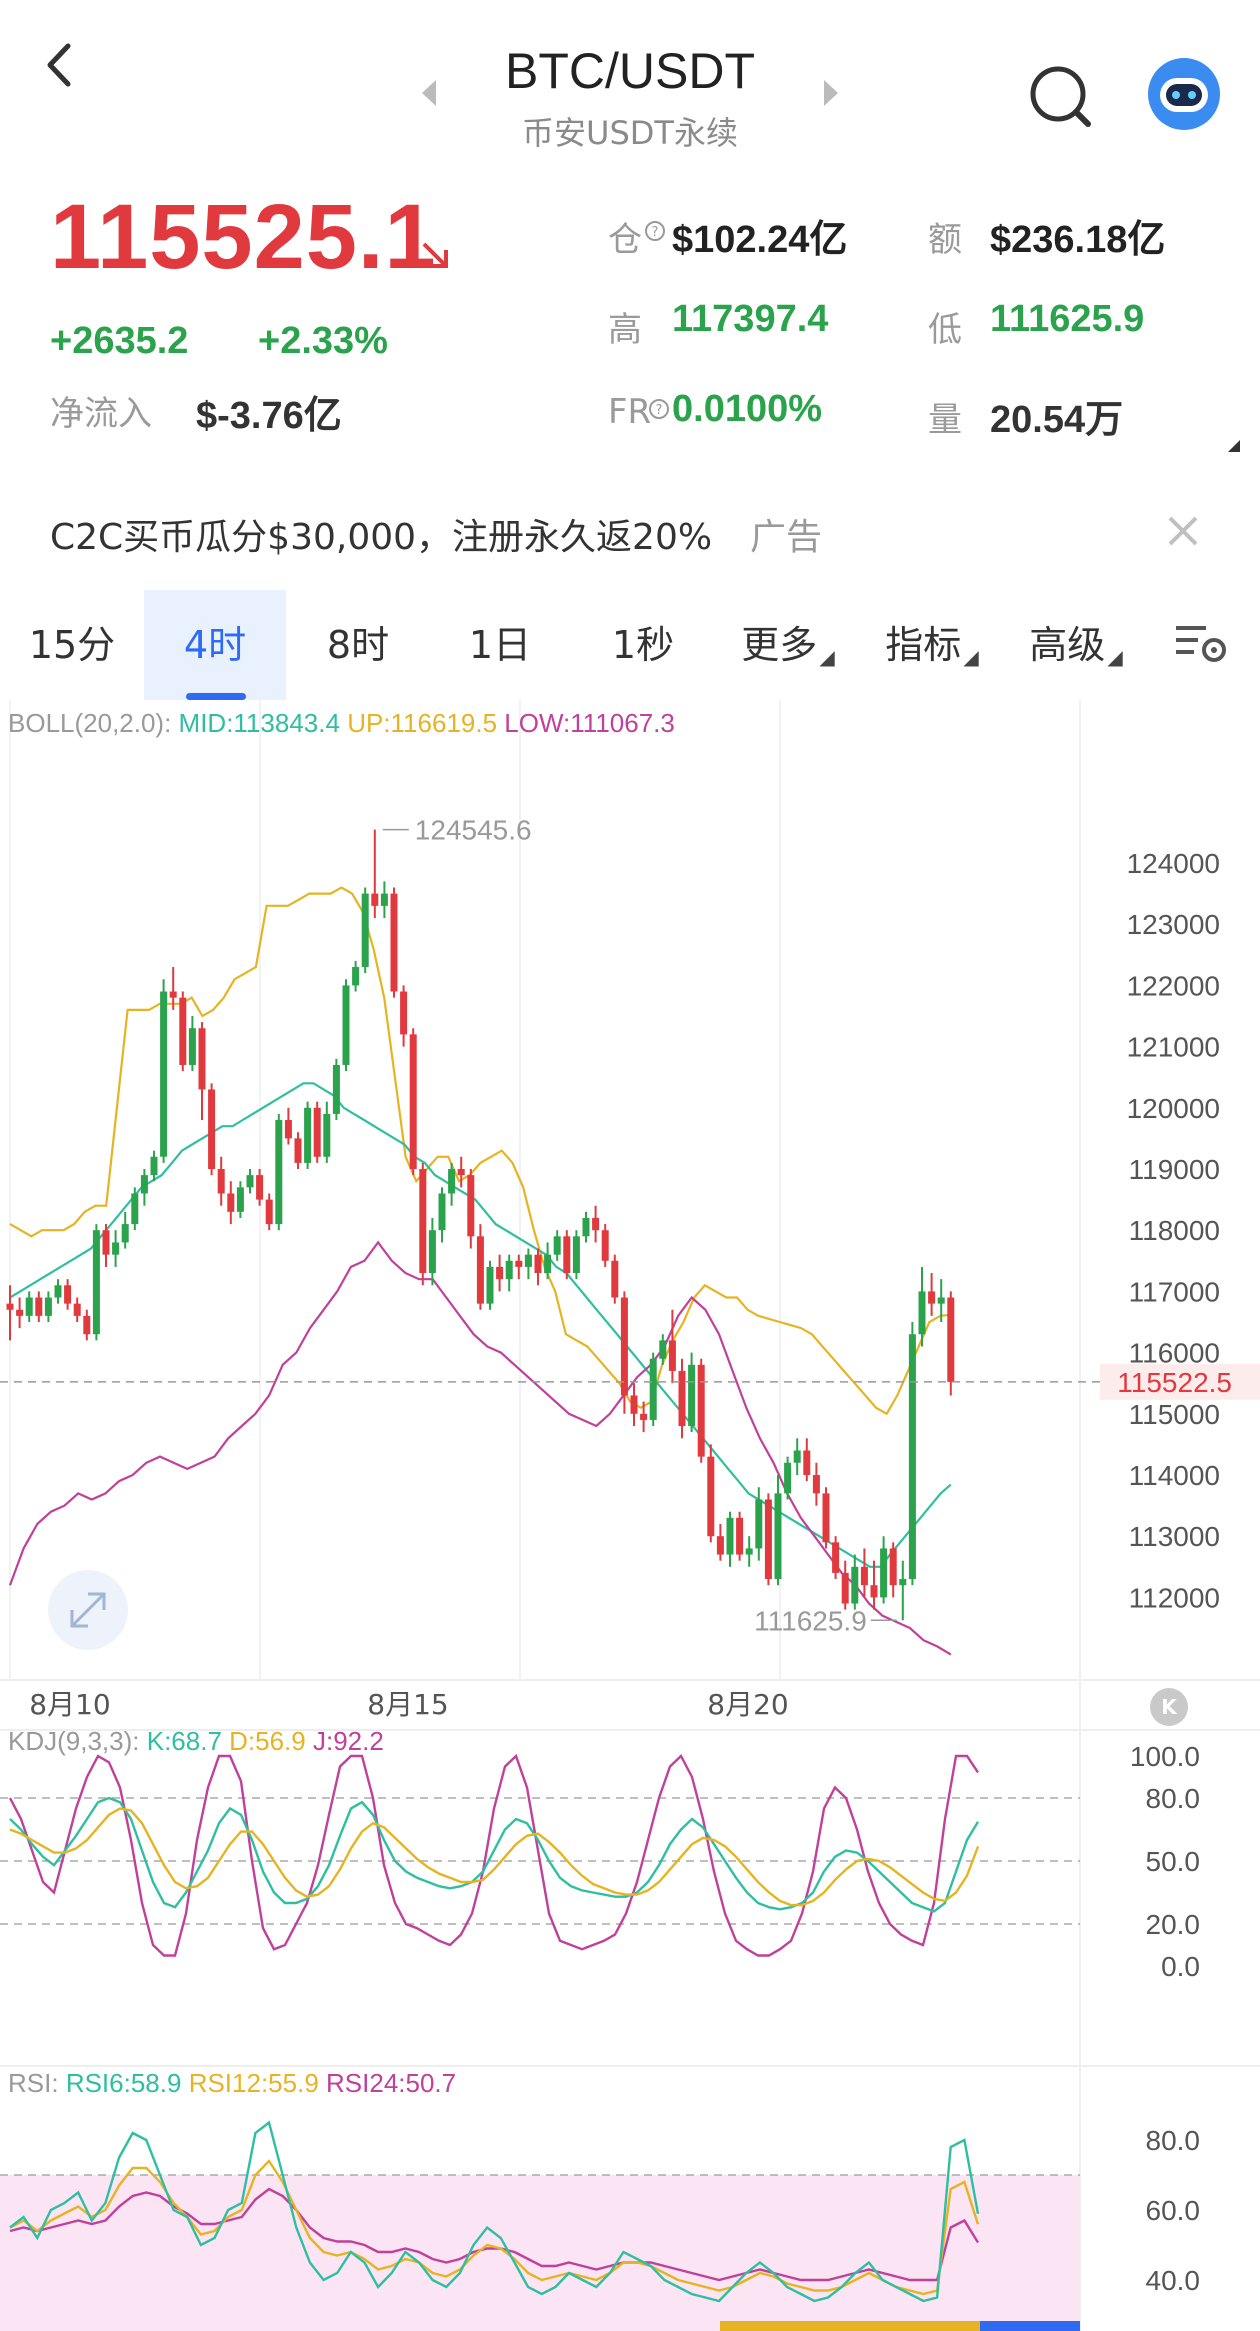 Image resolution: width=1260 pixels, height=2331 pixels. What do you see at coordinates (429, 93) in the screenshot?
I see `prev-pair-icon` at bounding box center [429, 93].